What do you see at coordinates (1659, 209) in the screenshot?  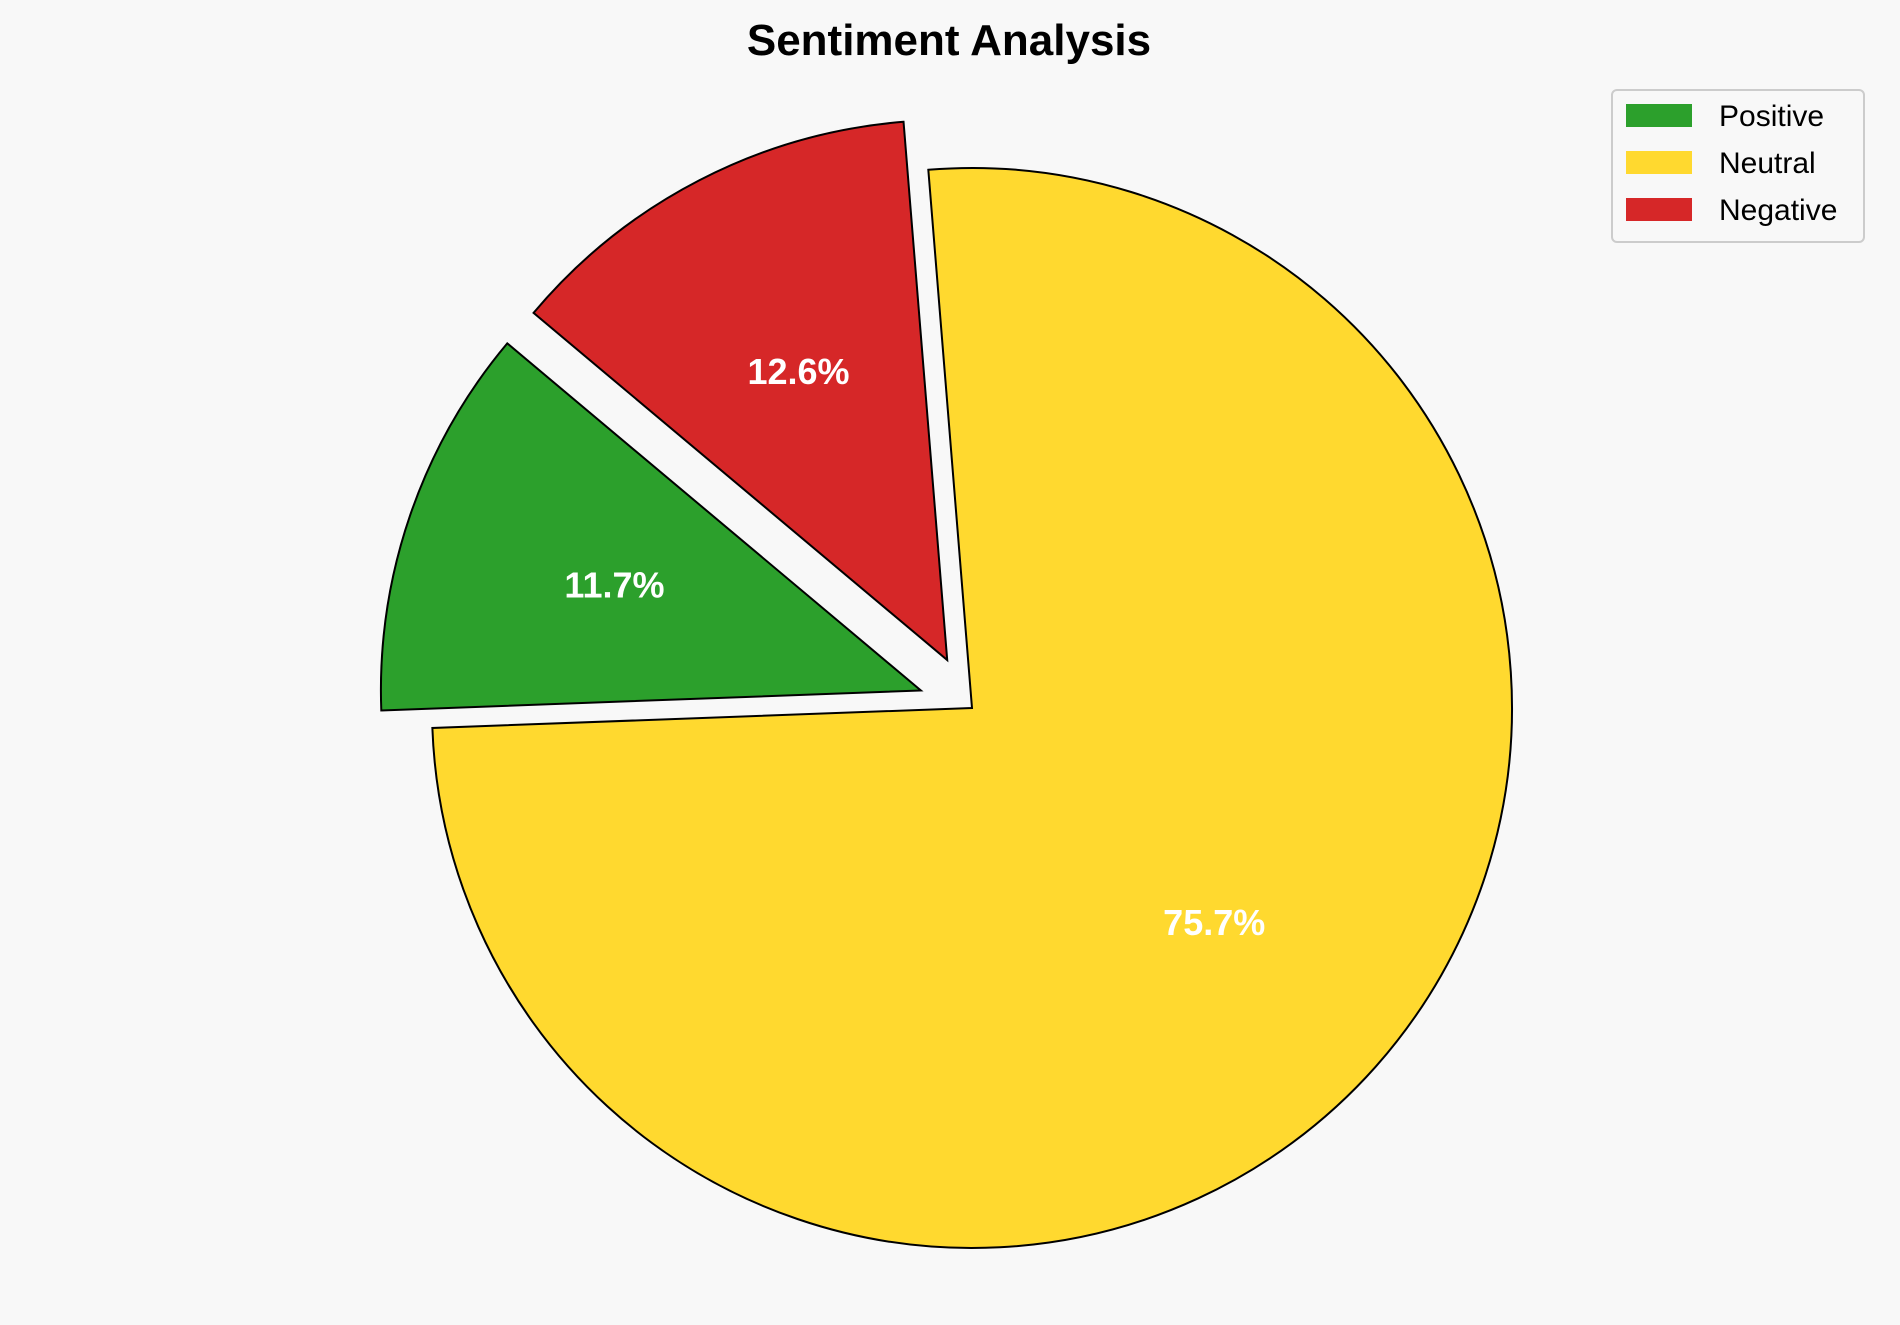 I see `legend-swatch-negative` at bounding box center [1659, 209].